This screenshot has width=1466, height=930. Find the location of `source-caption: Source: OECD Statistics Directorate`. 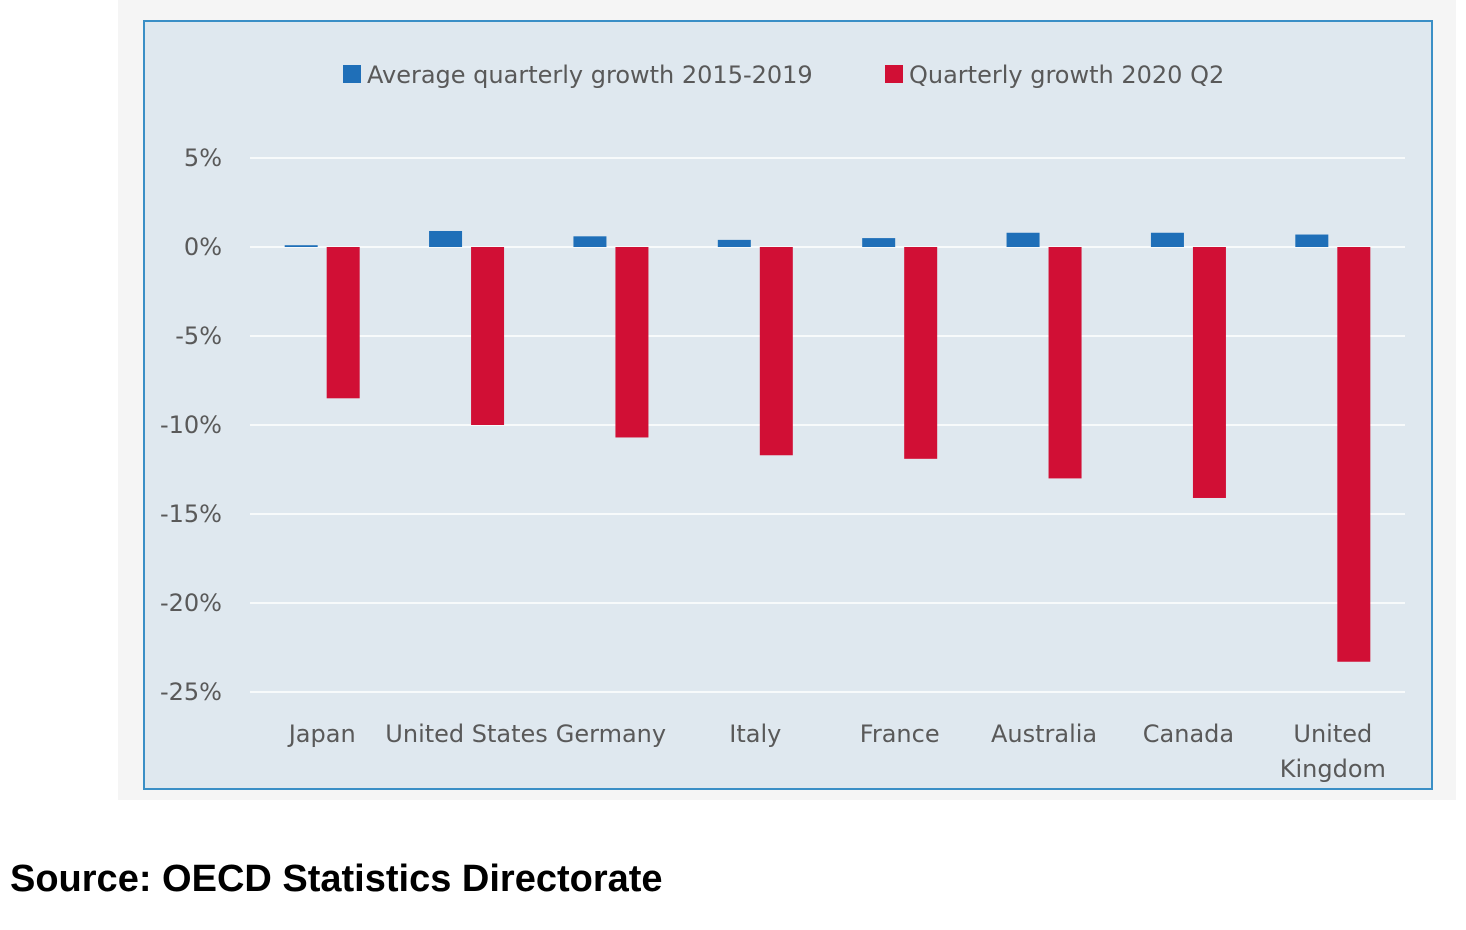

source-caption: Source: OECD Statistics Directorate is located at coordinates (336, 879).